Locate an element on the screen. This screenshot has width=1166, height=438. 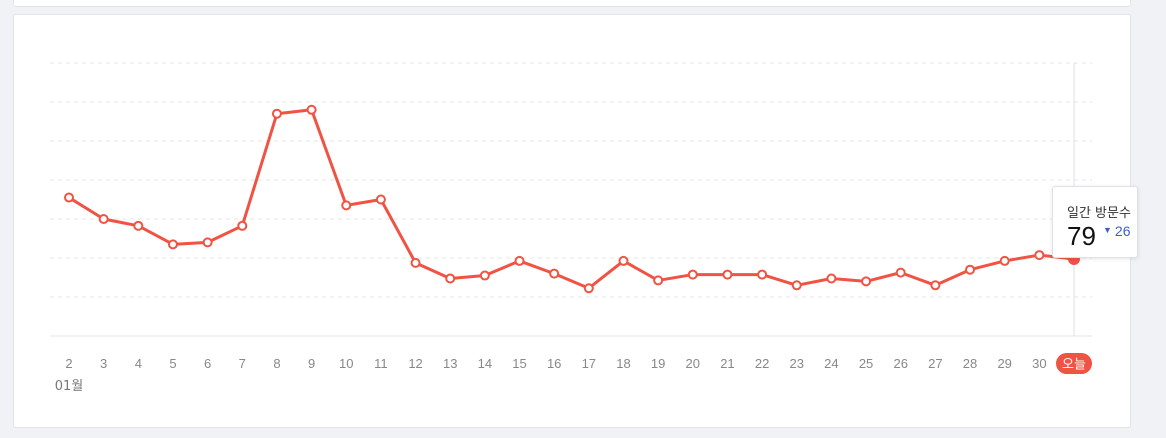
x-tick-label: 10 is located at coordinates (346, 363).